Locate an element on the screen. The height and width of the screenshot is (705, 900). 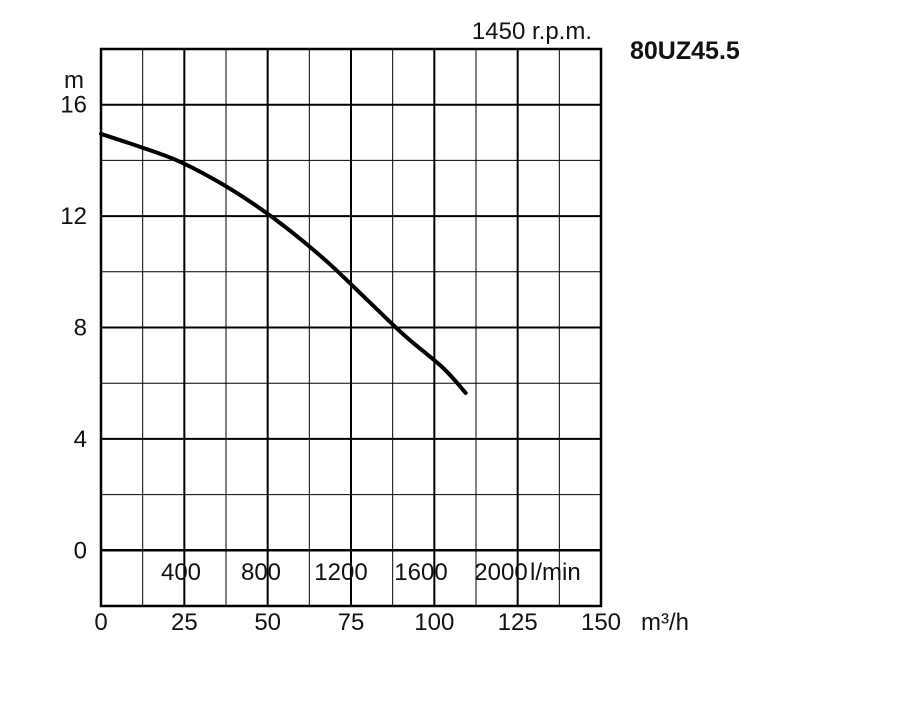
x-axis-secondary-unit-label: l/min is located at coordinates (555, 572).